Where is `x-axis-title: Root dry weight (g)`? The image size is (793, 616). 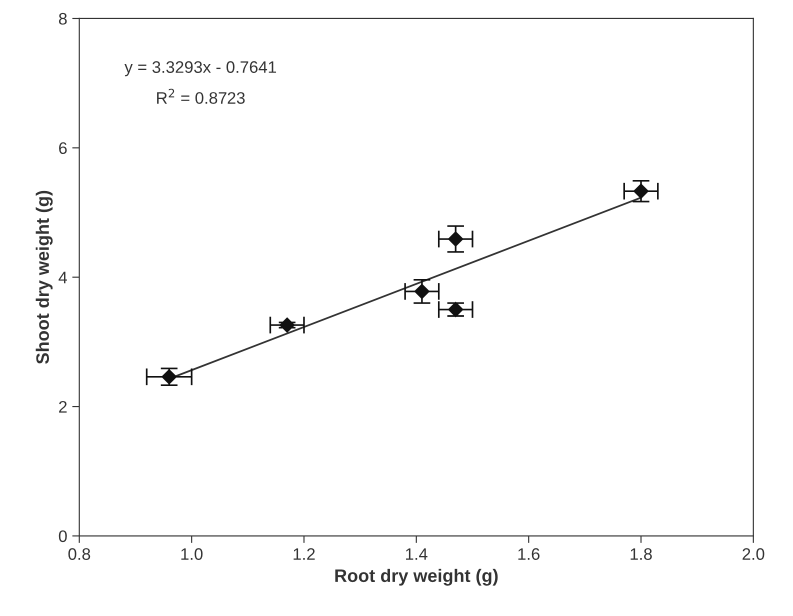 x-axis-title: Root dry weight (g) is located at coordinates (416, 577).